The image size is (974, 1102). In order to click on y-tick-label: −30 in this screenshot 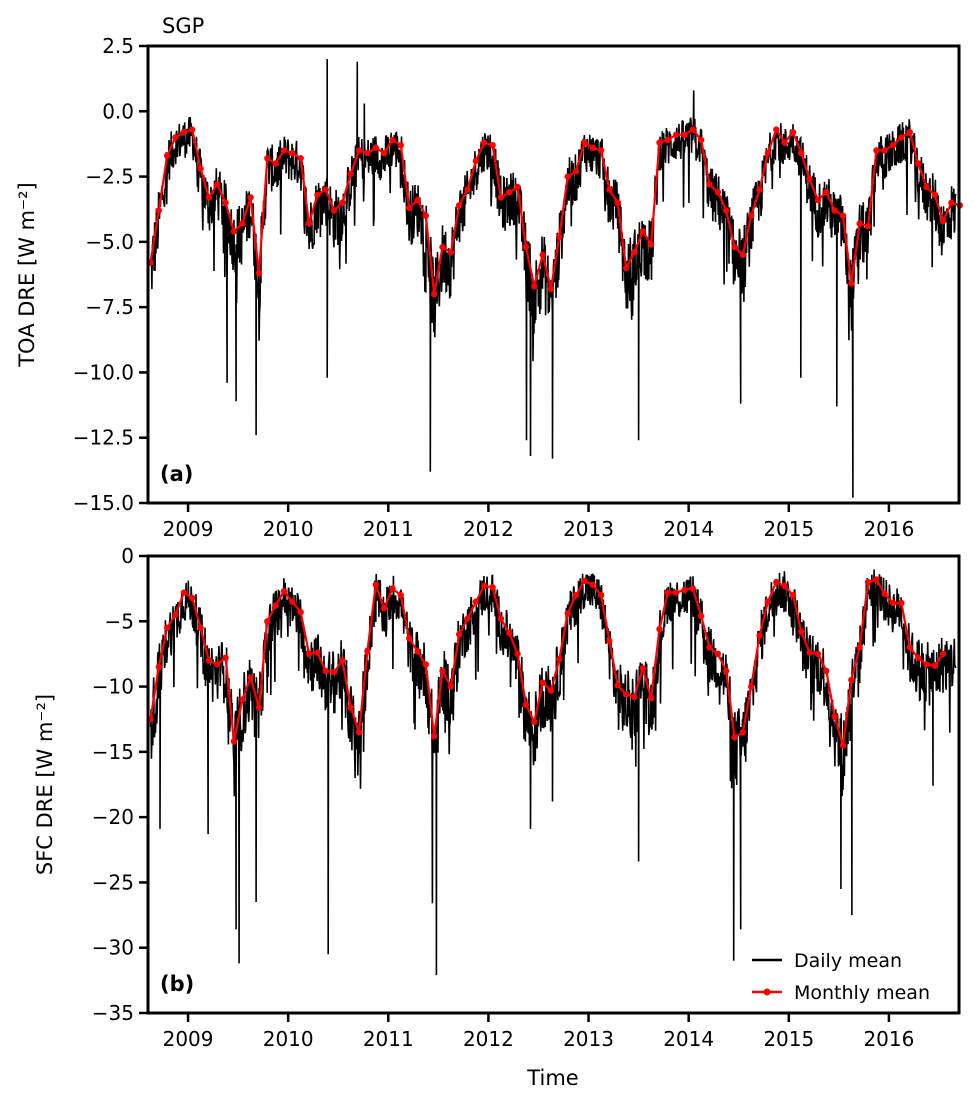, I will do `click(113, 948)`.